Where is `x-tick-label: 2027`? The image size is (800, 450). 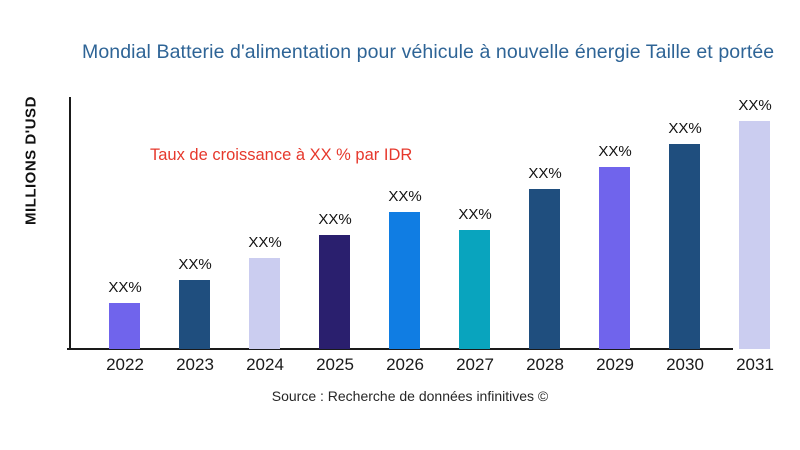
x-tick-label: 2027 is located at coordinates (475, 364).